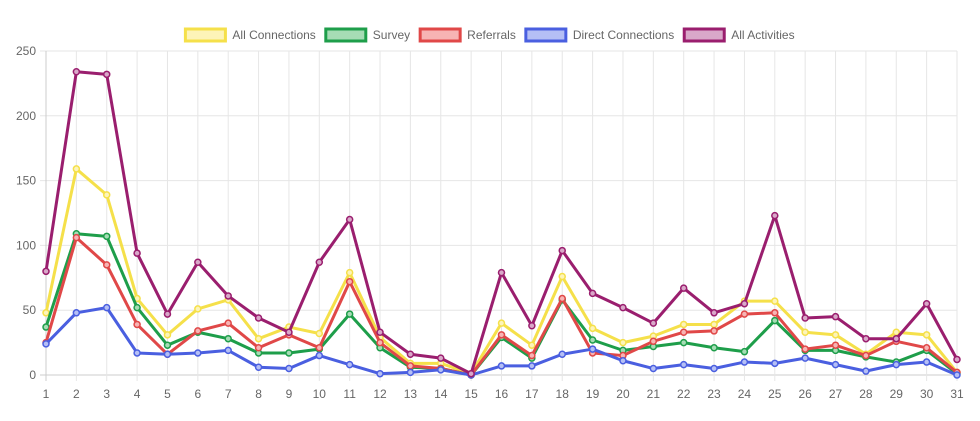  What do you see at coordinates (249, 35) in the screenshot?
I see `legend-item-all-connections: All Connections` at bounding box center [249, 35].